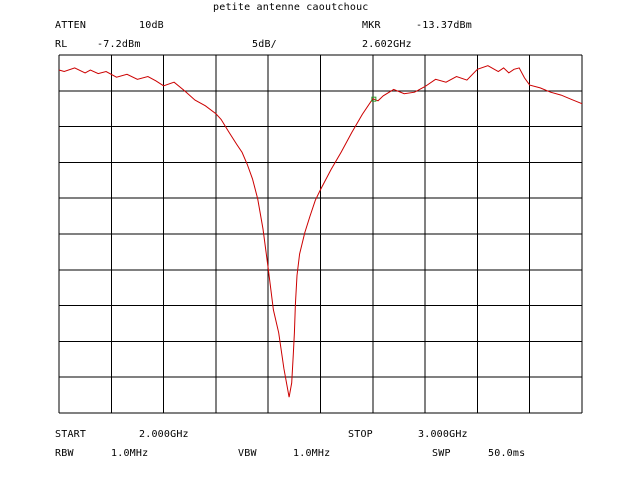 The height and width of the screenshot is (480, 640). Describe the element at coordinates (443, 434) in the screenshot. I see `stop-value: 3.000GHz` at that location.